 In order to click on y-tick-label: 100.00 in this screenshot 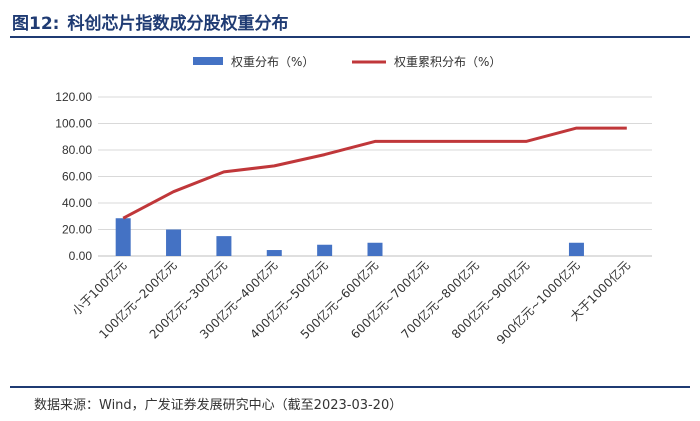, I will do `click(73, 124)`.